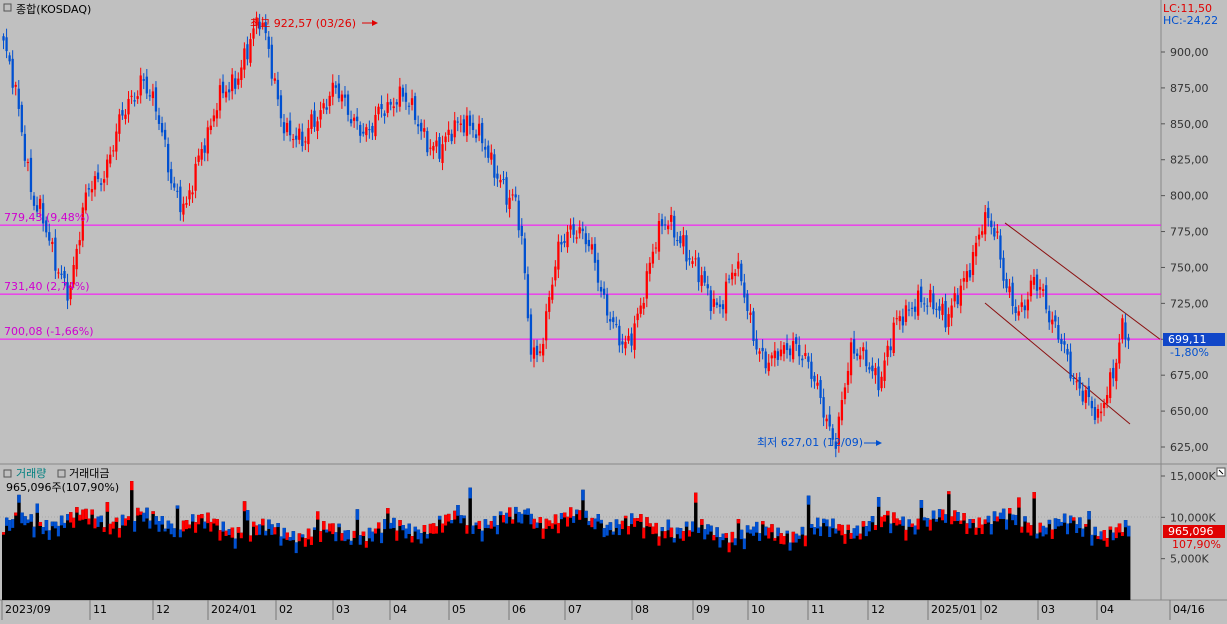  Describe the element at coordinates (89, 473) in the screenshot. I see `turnover-tab: 거래대금` at that location.